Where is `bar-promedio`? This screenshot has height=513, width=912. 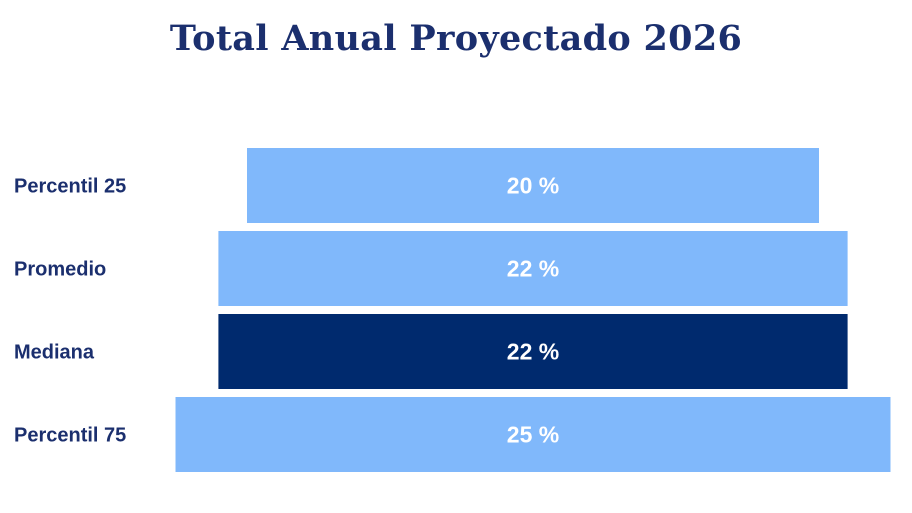 bar-promedio is located at coordinates (533, 268).